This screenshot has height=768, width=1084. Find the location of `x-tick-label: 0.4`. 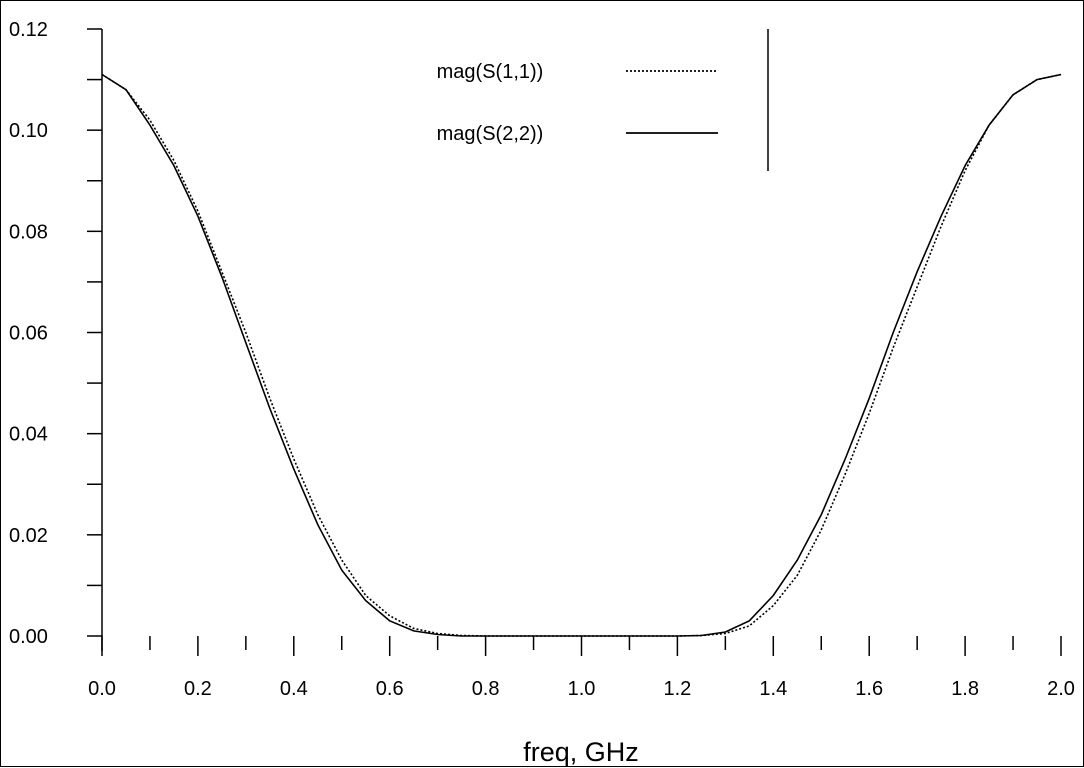

x-tick-label: 0.4 is located at coordinates (294, 689).